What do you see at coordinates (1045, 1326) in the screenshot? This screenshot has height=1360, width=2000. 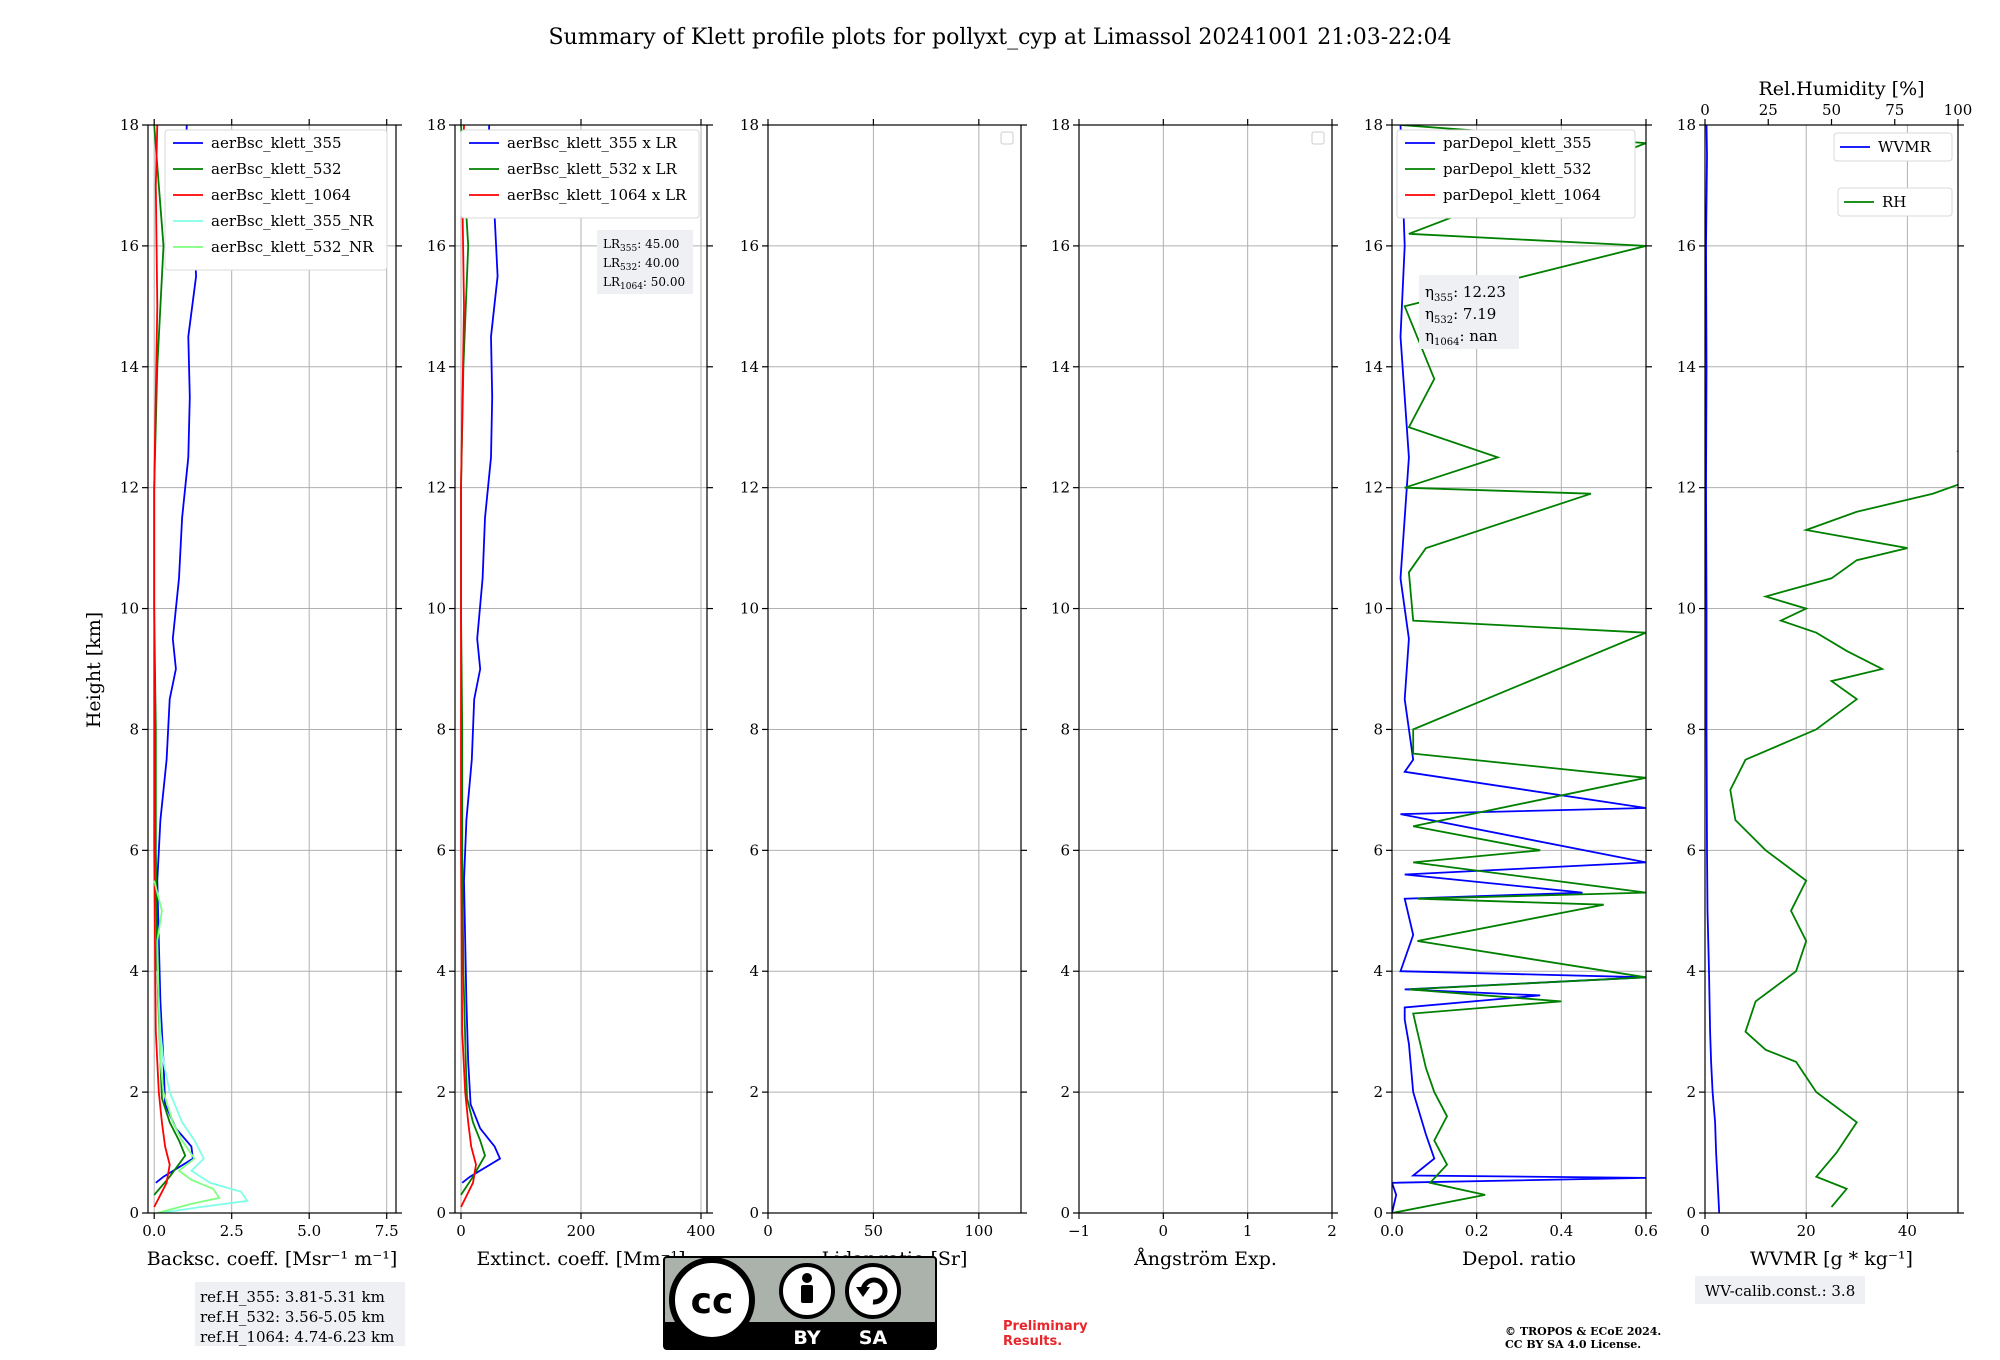 I see `preliminary-line1: Preliminary` at bounding box center [1045, 1326].